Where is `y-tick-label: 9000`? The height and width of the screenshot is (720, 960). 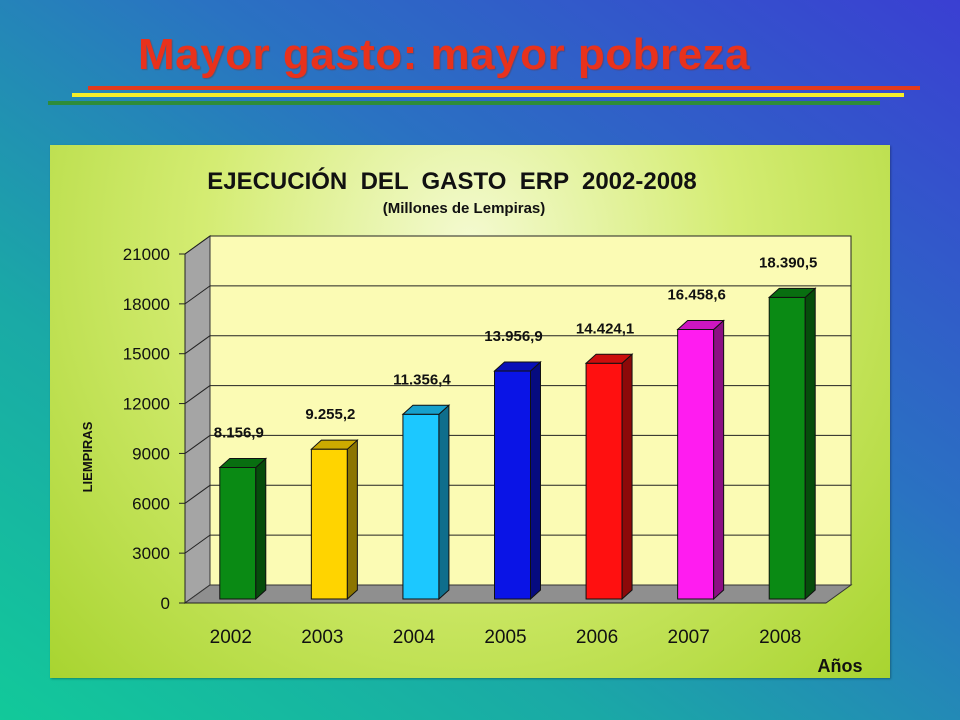 y-tick-label: 9000 is located at coordinates (151, 453).